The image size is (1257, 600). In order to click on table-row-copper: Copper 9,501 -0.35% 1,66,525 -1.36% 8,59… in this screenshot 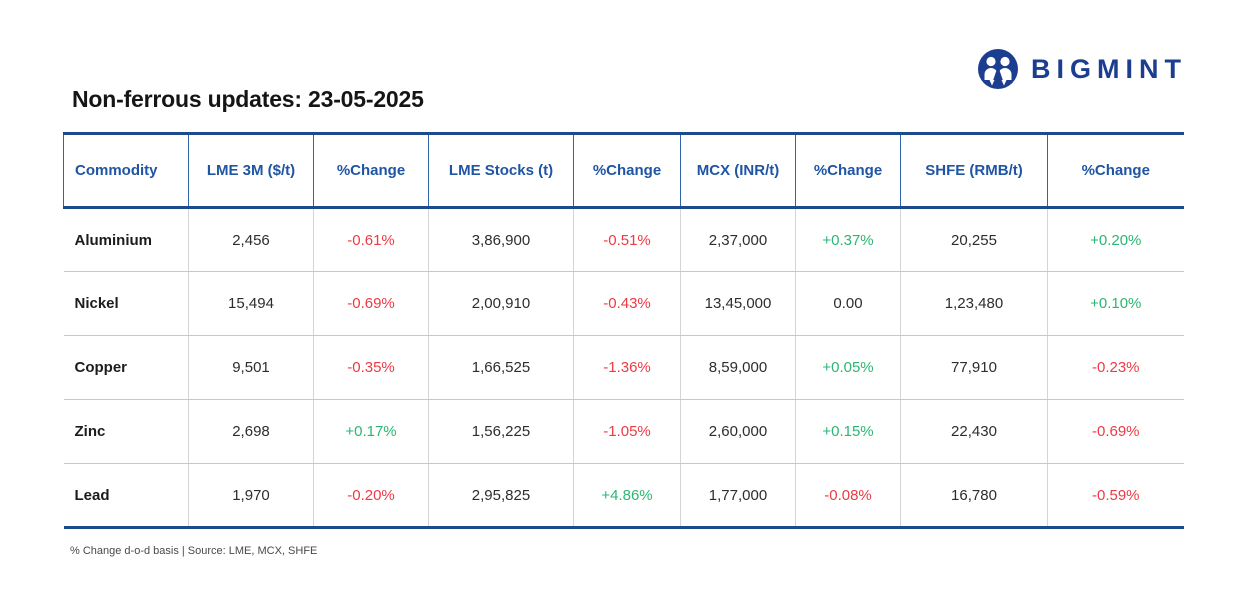, I will do `click(623, 367)`.